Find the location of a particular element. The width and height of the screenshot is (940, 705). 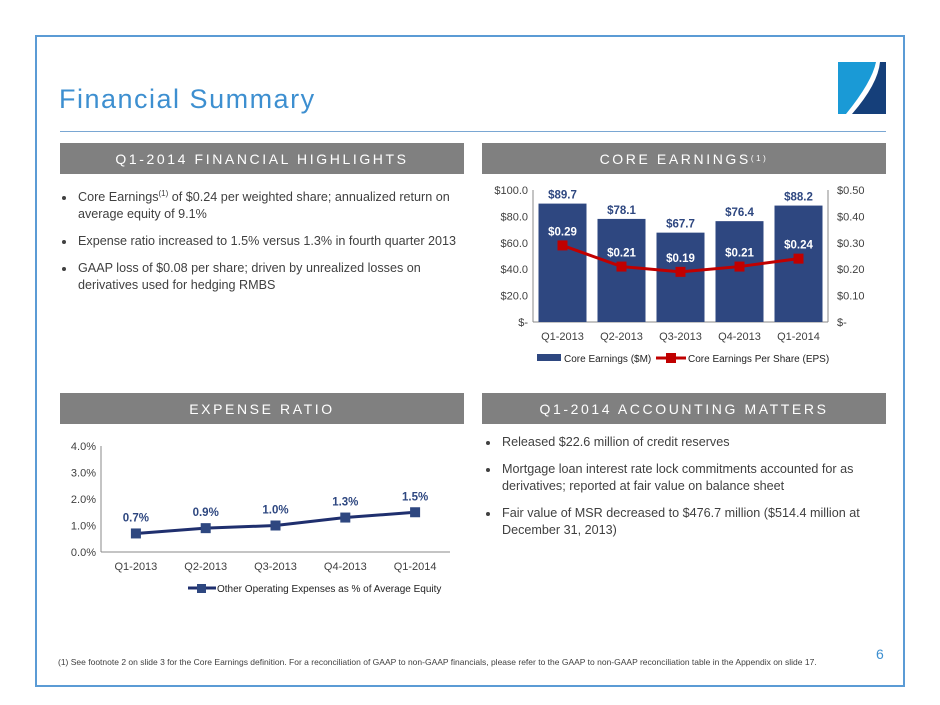

expense-data-label: 0.7% is located at coordinates (136, 518).